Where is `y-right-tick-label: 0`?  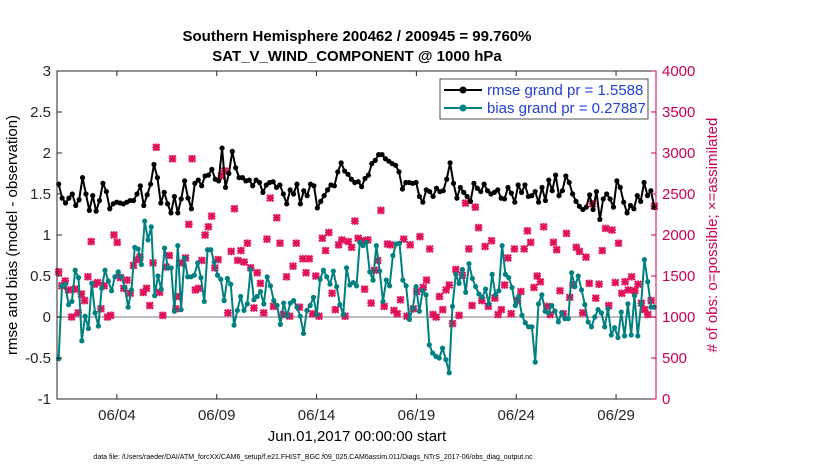 y-right-tick-label: 0 is located at coordinates (666, 399).